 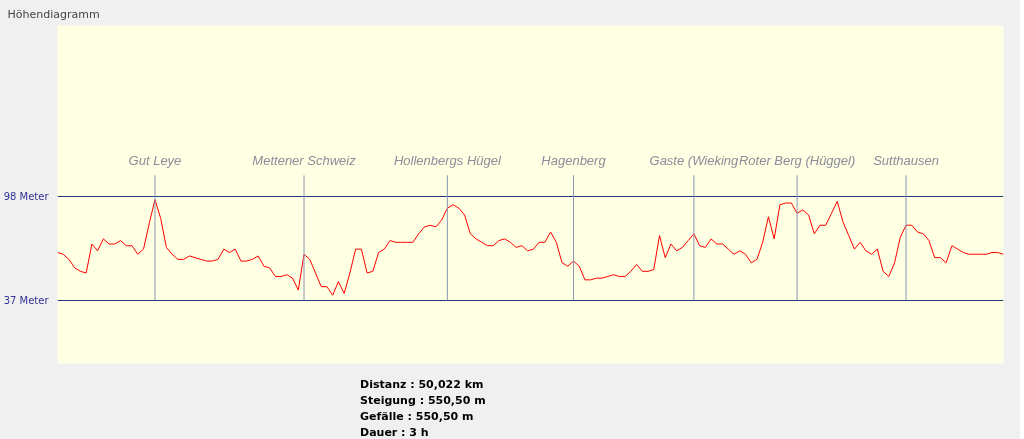 What do you see at coordinates (26, 300) in the screenshot?
I see `y-tick-label: 37 Meter` at bounding box center [26, 300].